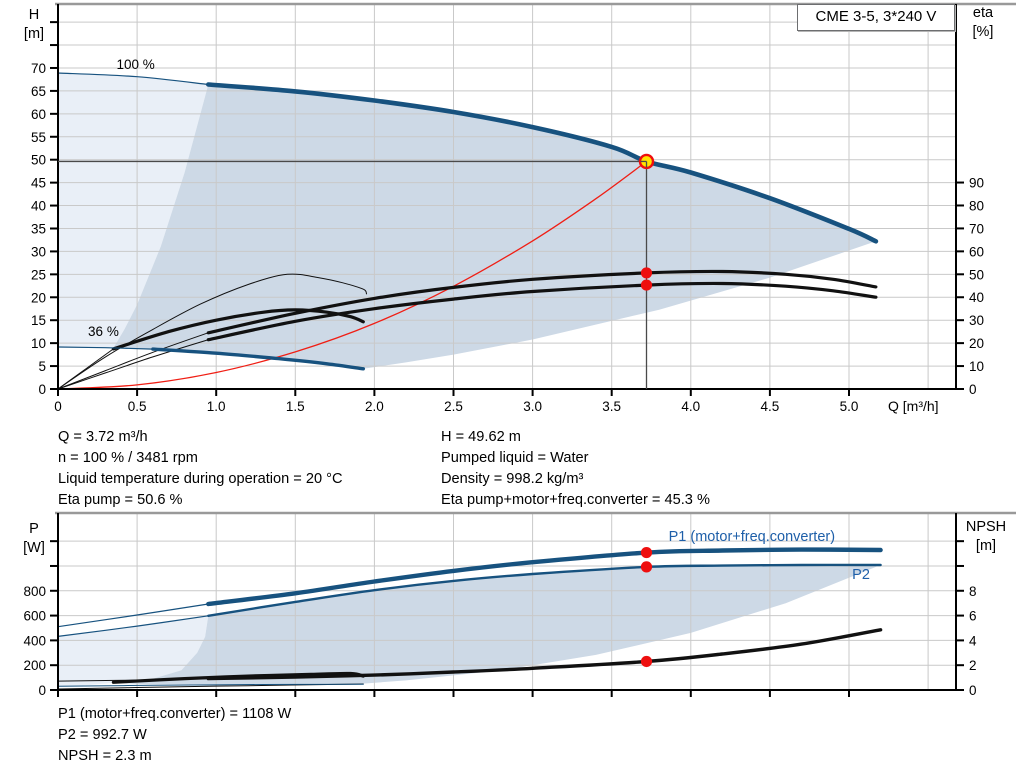 The height and width of the screenshot is (781, 1024). I want to click on x-tick-label: 5.0, so click(849, 406).